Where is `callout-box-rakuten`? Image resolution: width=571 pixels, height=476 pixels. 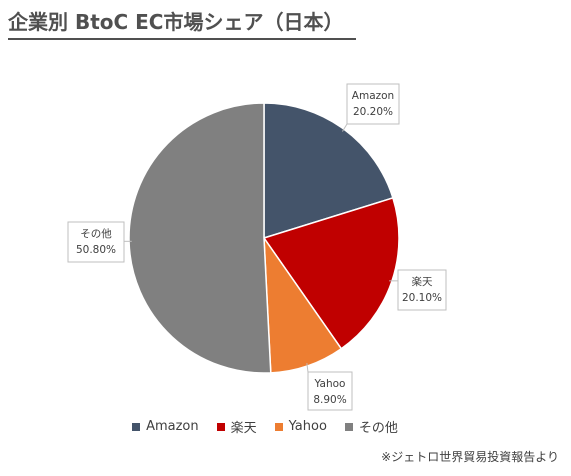
callout-box-rakuten is located at coordinates (422, 290).